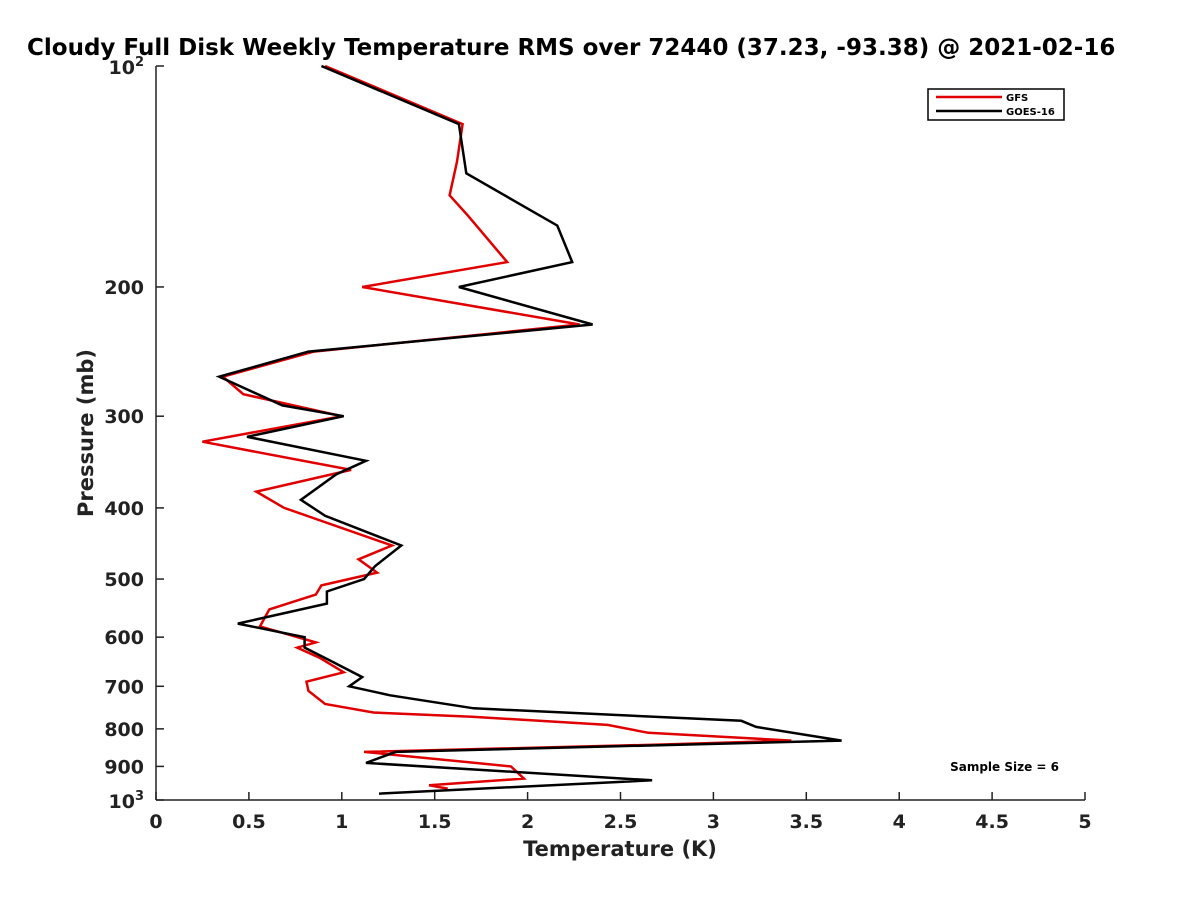  Describe the element at coordinates (124, 638) in the screenshot. I see `y-tick-label: 600` at that location.